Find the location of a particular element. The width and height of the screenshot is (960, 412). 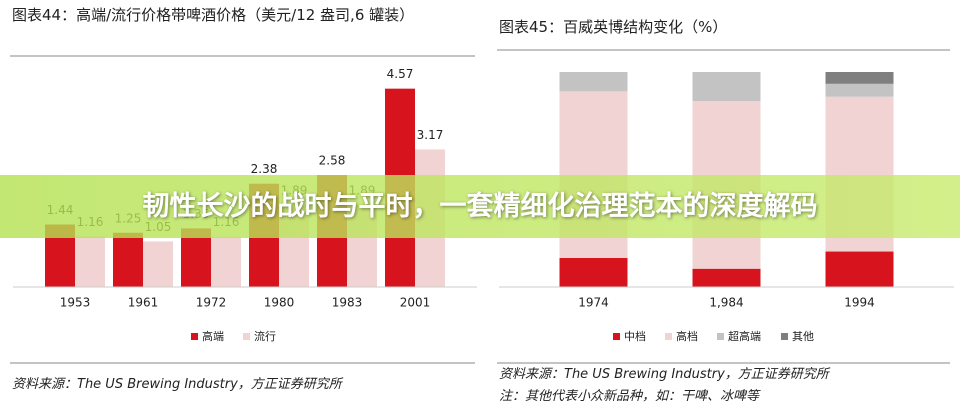

note: 注：其他代表小众新品种，如：干啤、冰啤等 is located at coordinates (629, 396).